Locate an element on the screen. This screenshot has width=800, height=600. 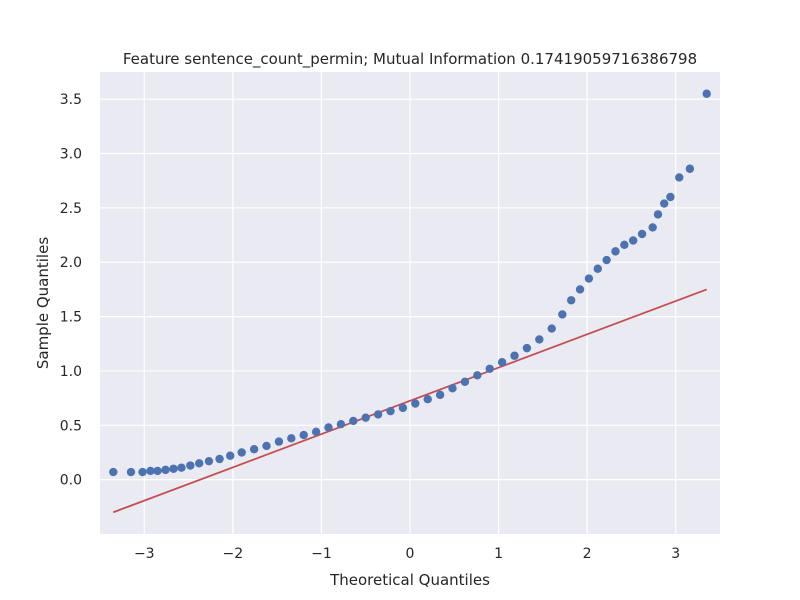
x-tick-label: 3 is located at coordinates (675, 554).